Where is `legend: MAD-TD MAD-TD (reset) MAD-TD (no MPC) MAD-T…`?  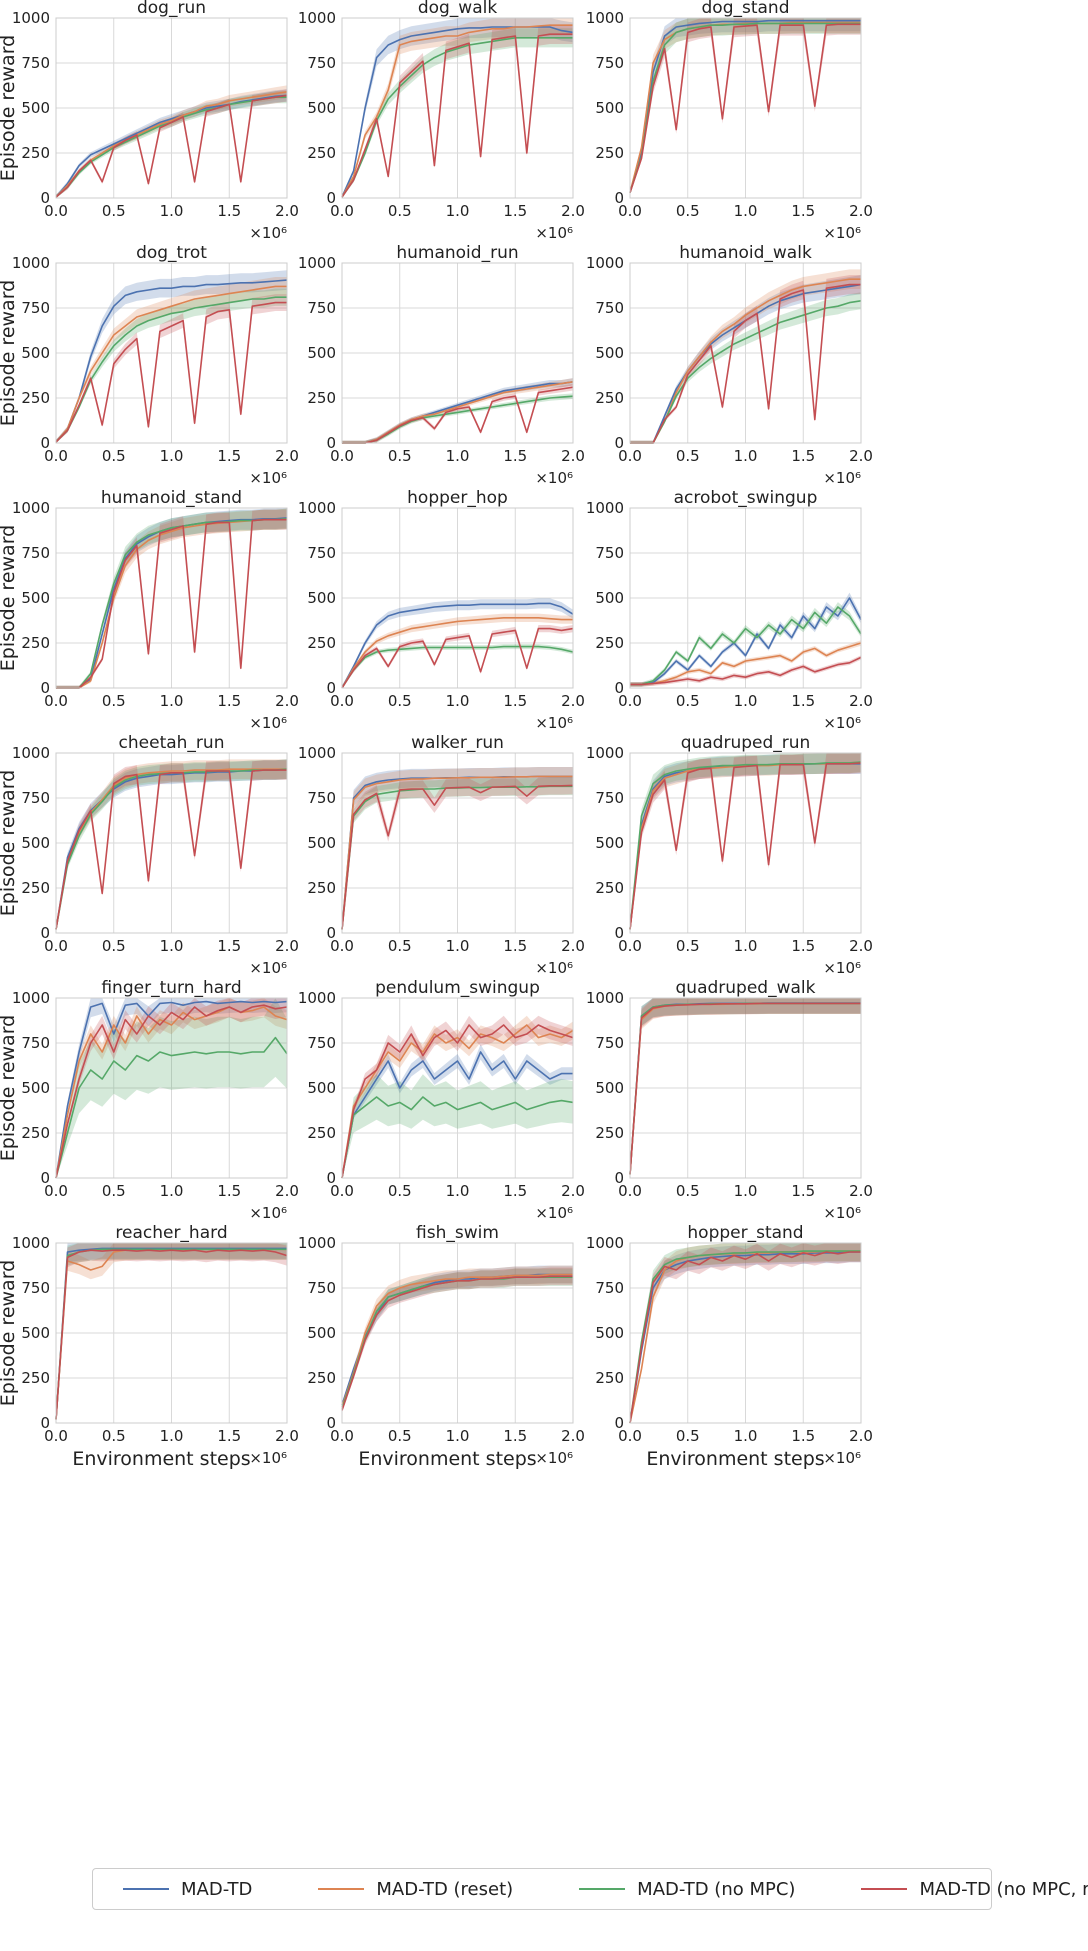 legend: MAD-TD MAD-TD (reset) MAD-TD (no MPC) MAD-T… is located at coordinates (590, 1889).